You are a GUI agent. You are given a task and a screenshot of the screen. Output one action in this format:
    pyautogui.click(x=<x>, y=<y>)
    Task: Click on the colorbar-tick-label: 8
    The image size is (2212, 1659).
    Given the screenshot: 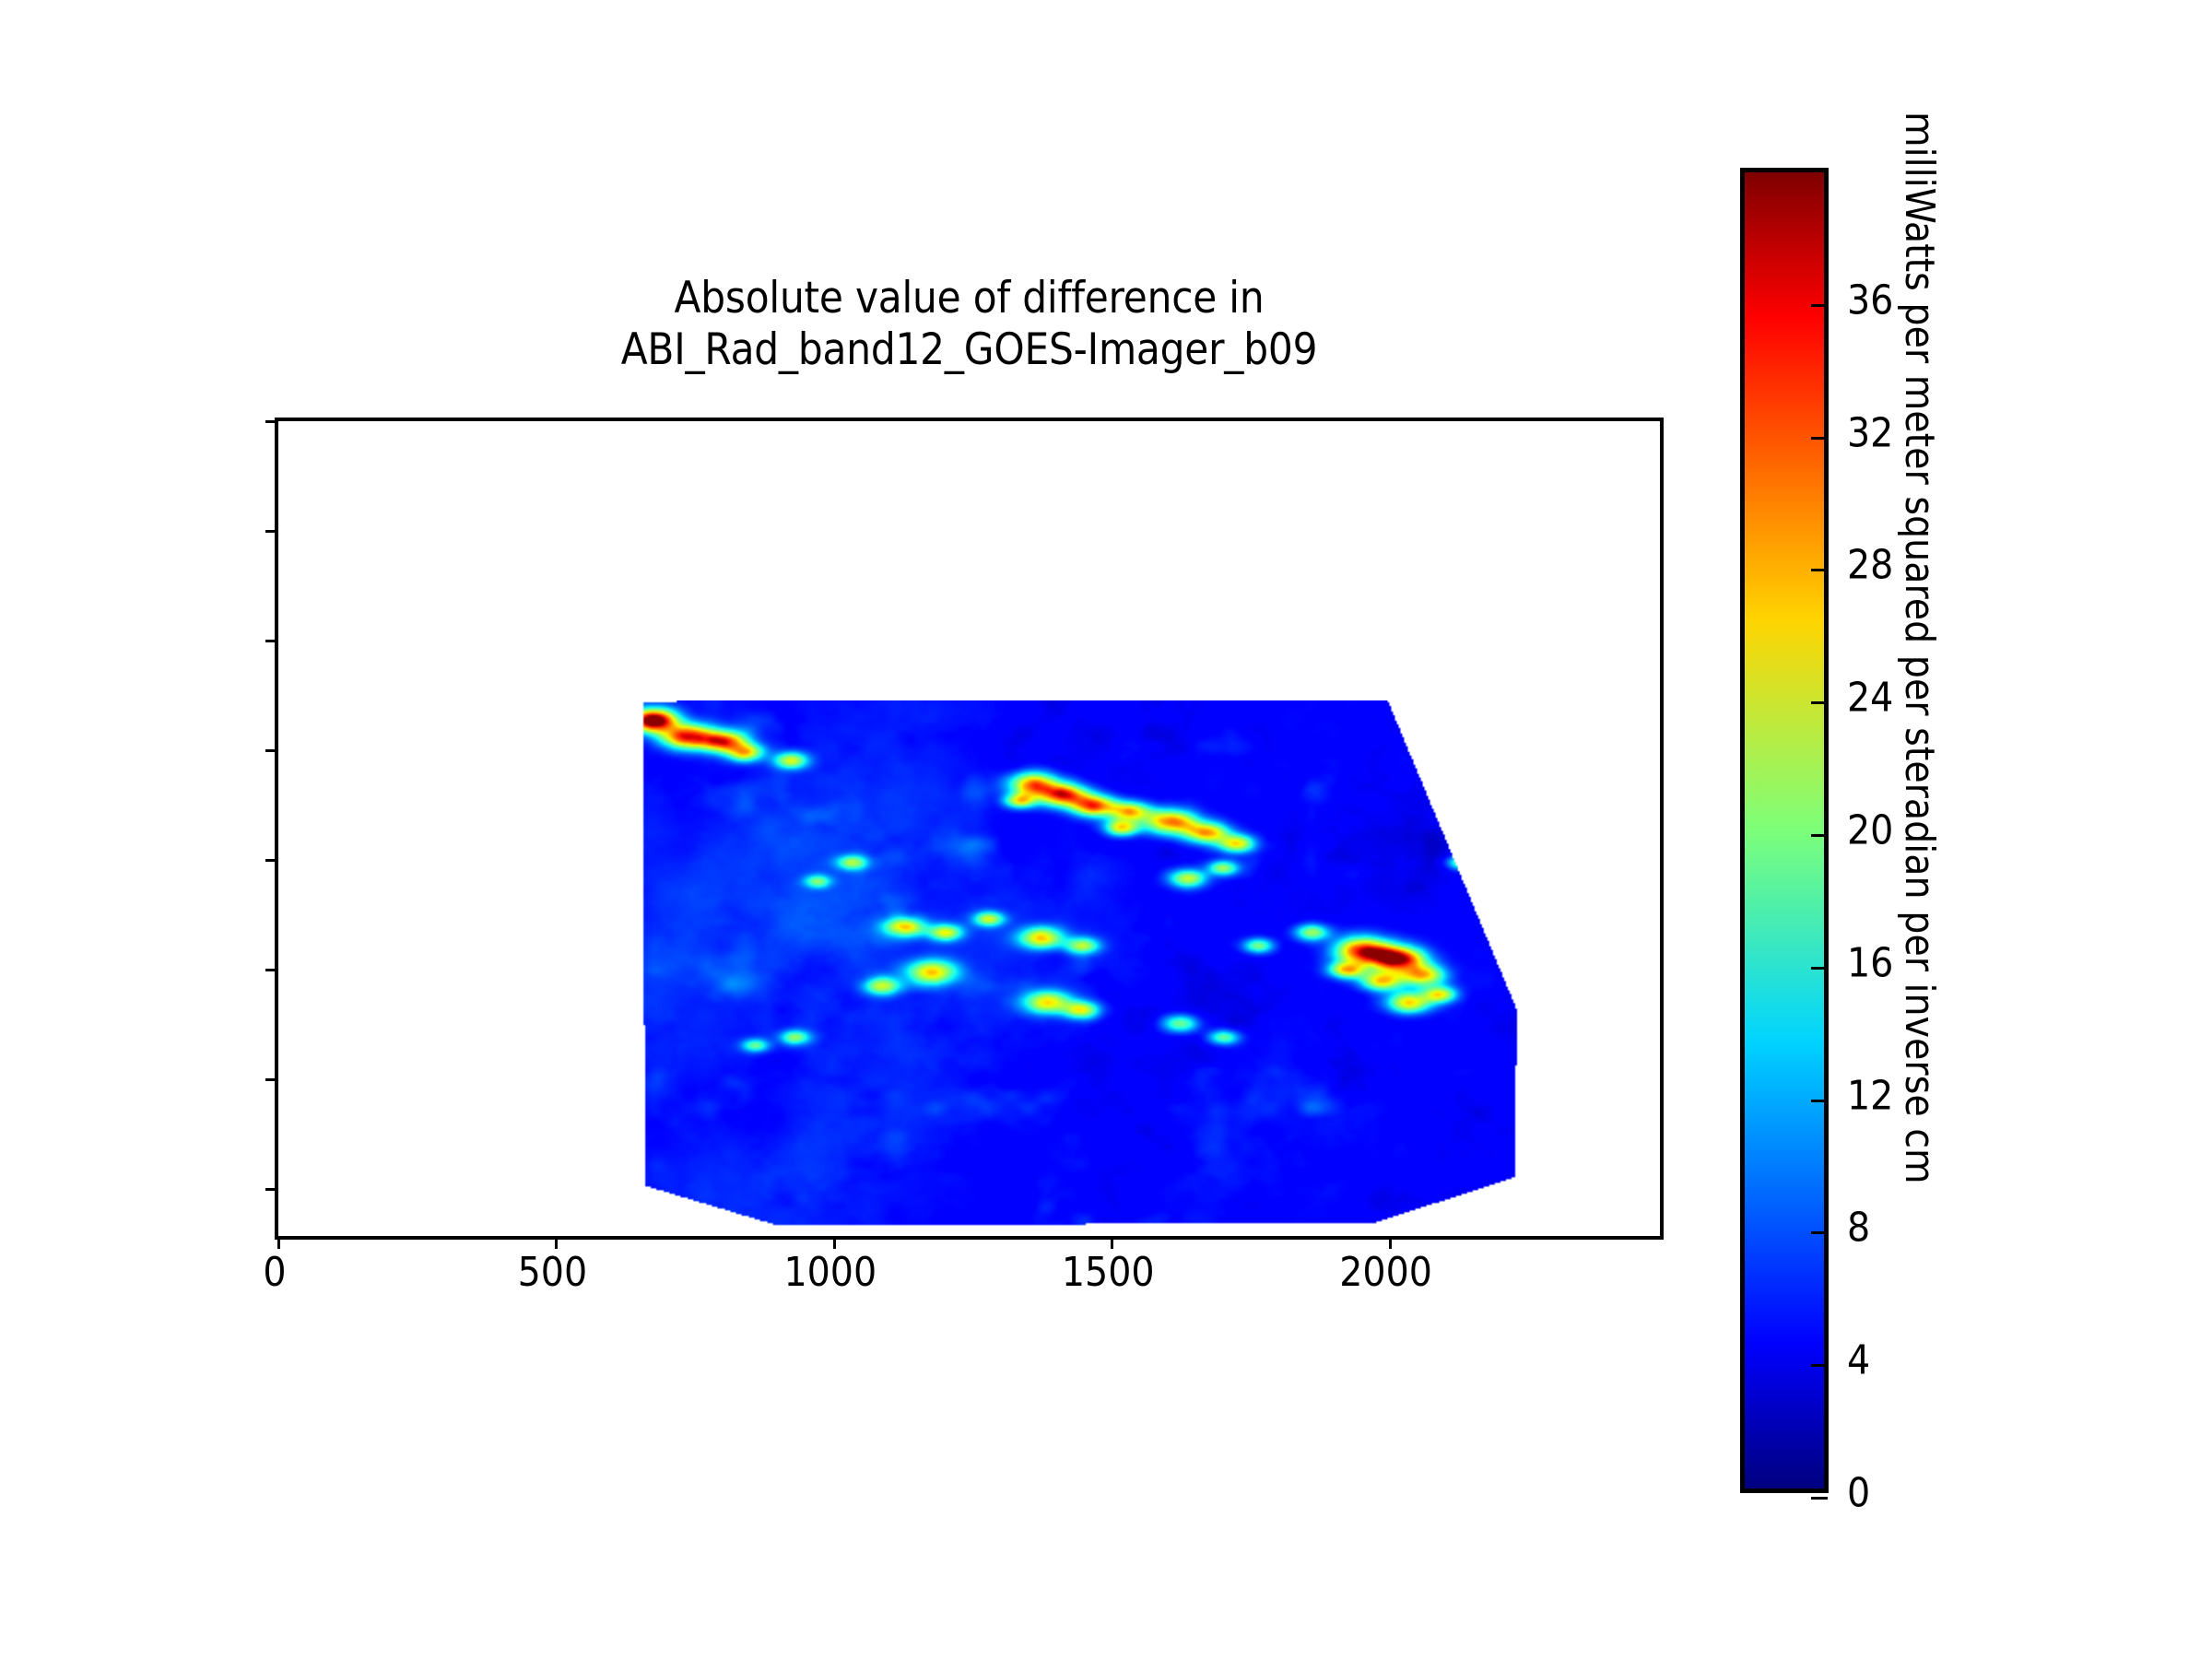 What is the action you would take?
    pyautogui.click(x=1859, y=1228)
    